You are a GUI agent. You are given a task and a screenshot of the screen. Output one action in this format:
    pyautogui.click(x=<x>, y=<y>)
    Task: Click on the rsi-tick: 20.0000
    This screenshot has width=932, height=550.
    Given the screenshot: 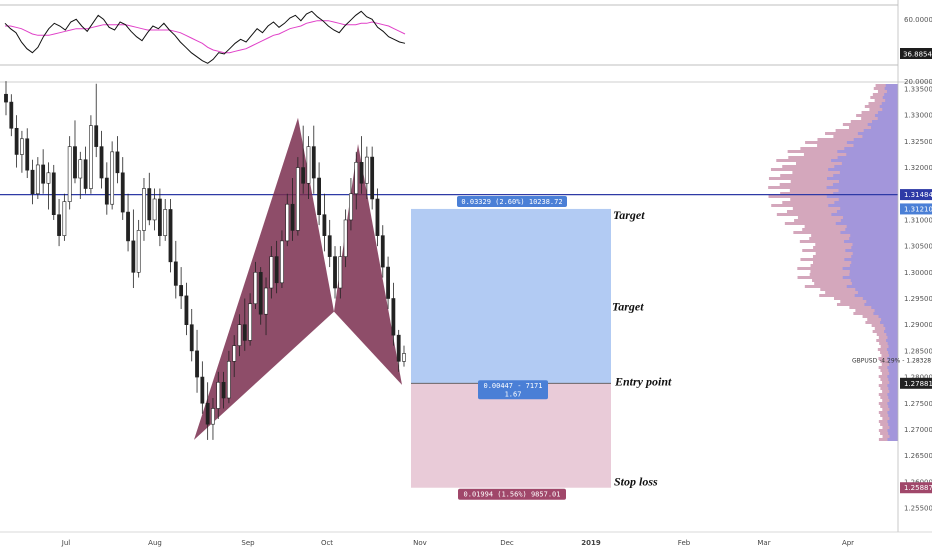 What is the action you would take?
    pyautogui.click(x=918, y=82)
    